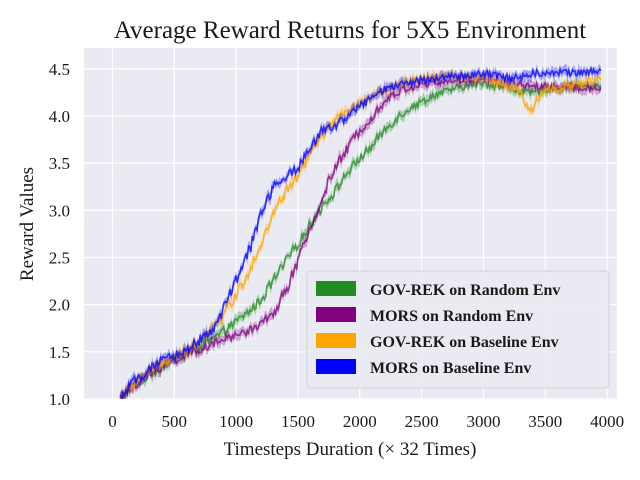 The image size is (640, 480). Describe the element at coordinates (59, 234) in the screenshot. I see `y-tick-labels: 1.0 1.5 2.0 2.5 3.0 3.5 4.0 4.5` at that location.